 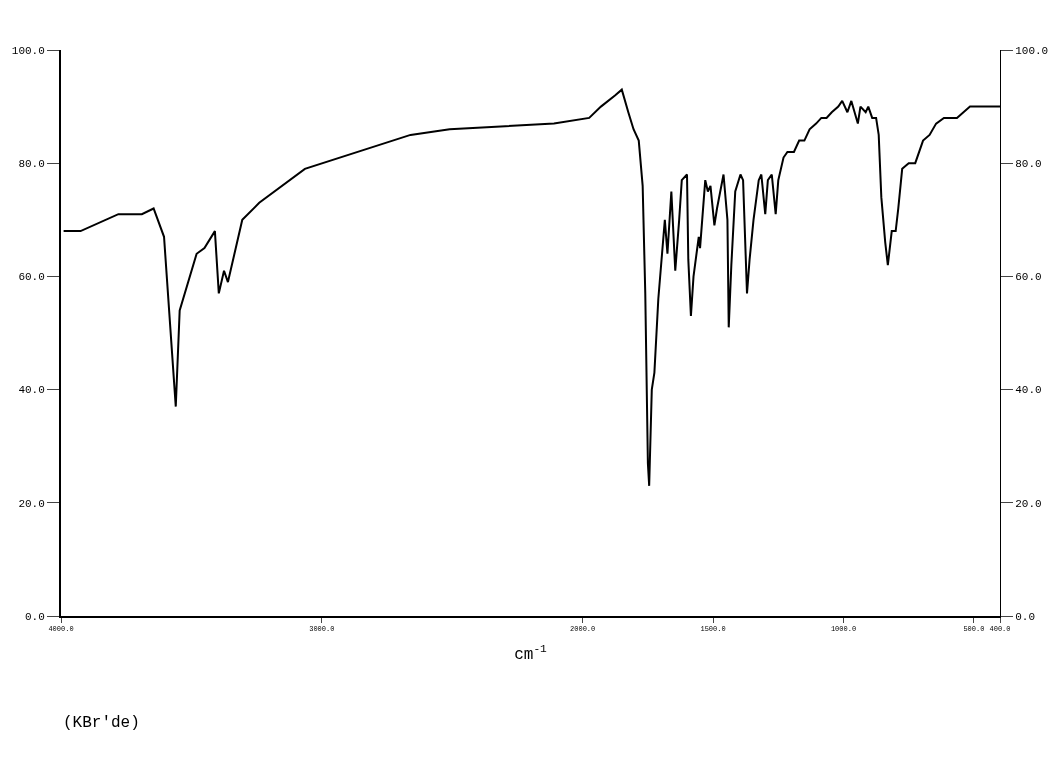 I want to click on y2-tick-label: 60.0, so click(x=1028, y=277).